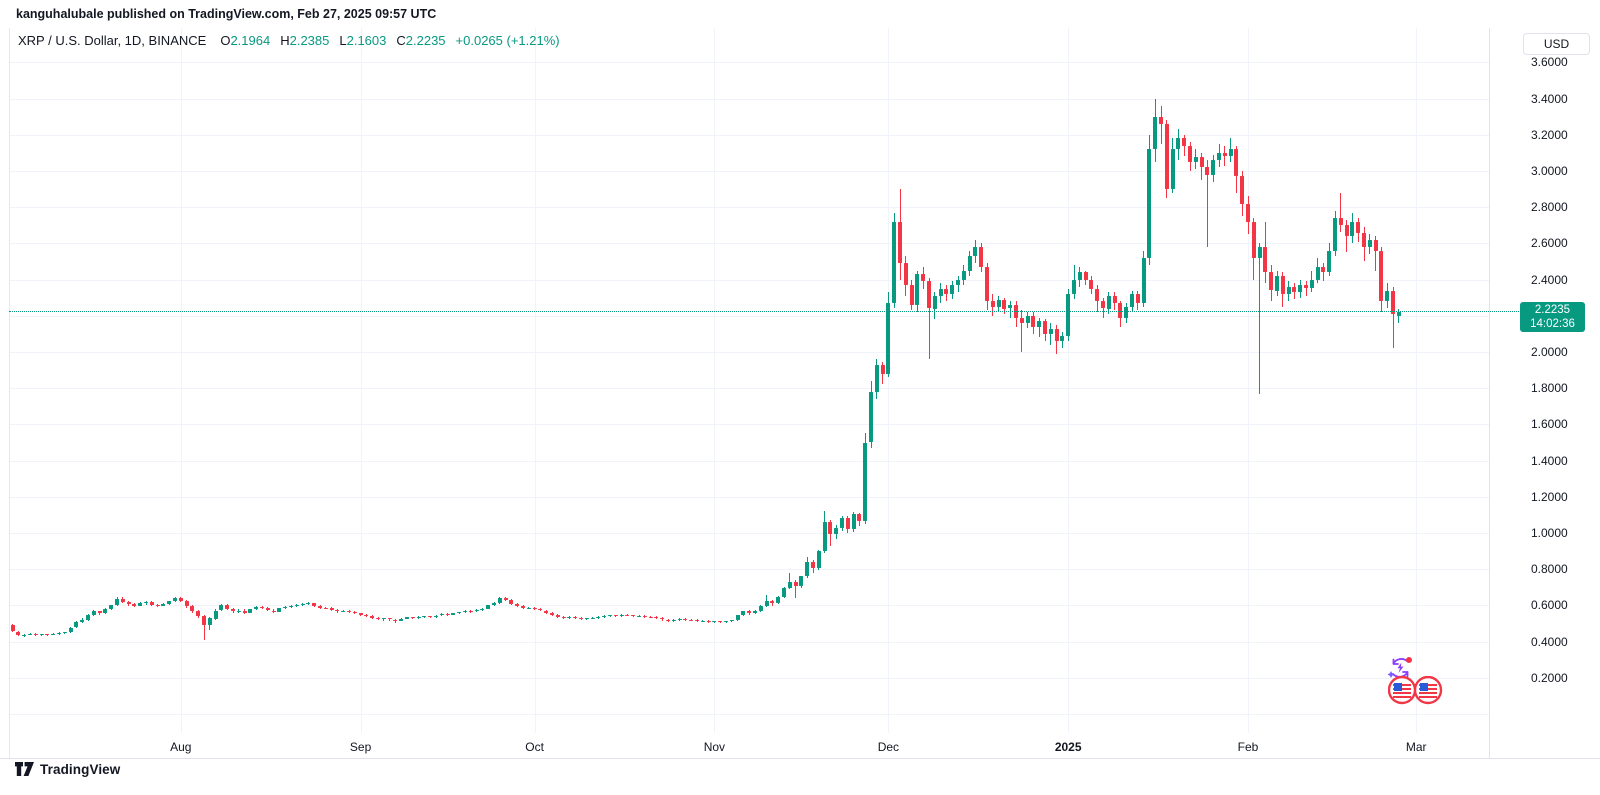 Image resolution: width=1600 pixels, height=795 pixels. Describe the element at coordinates (181, 747) in the screenshot. I see `time-axis-label: Aug` at that location.